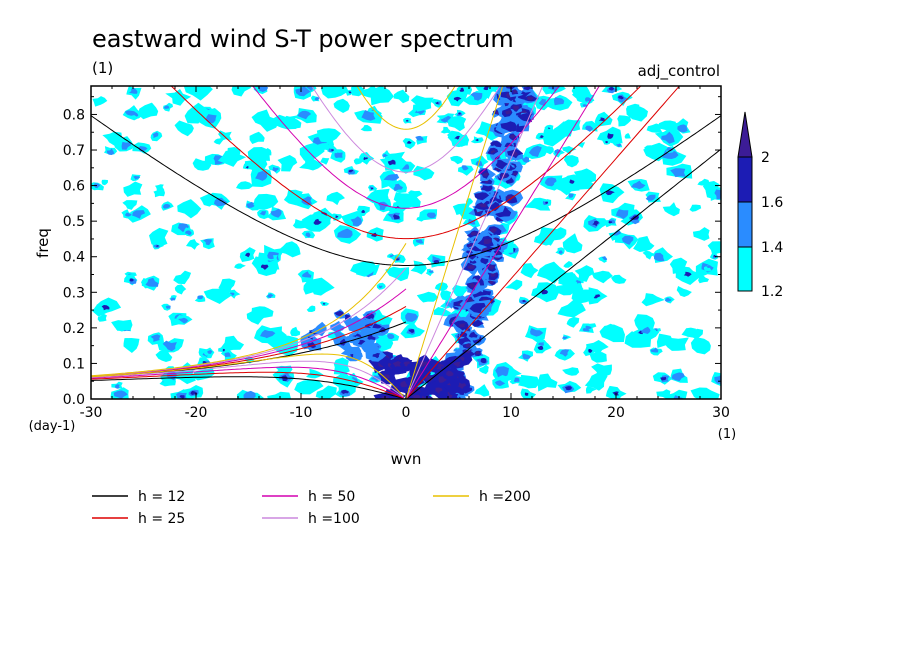 Image resolution: width=904 pixels, height=654 pixels. I want to click on y-tick-label: 0.5, so click(74, 222).